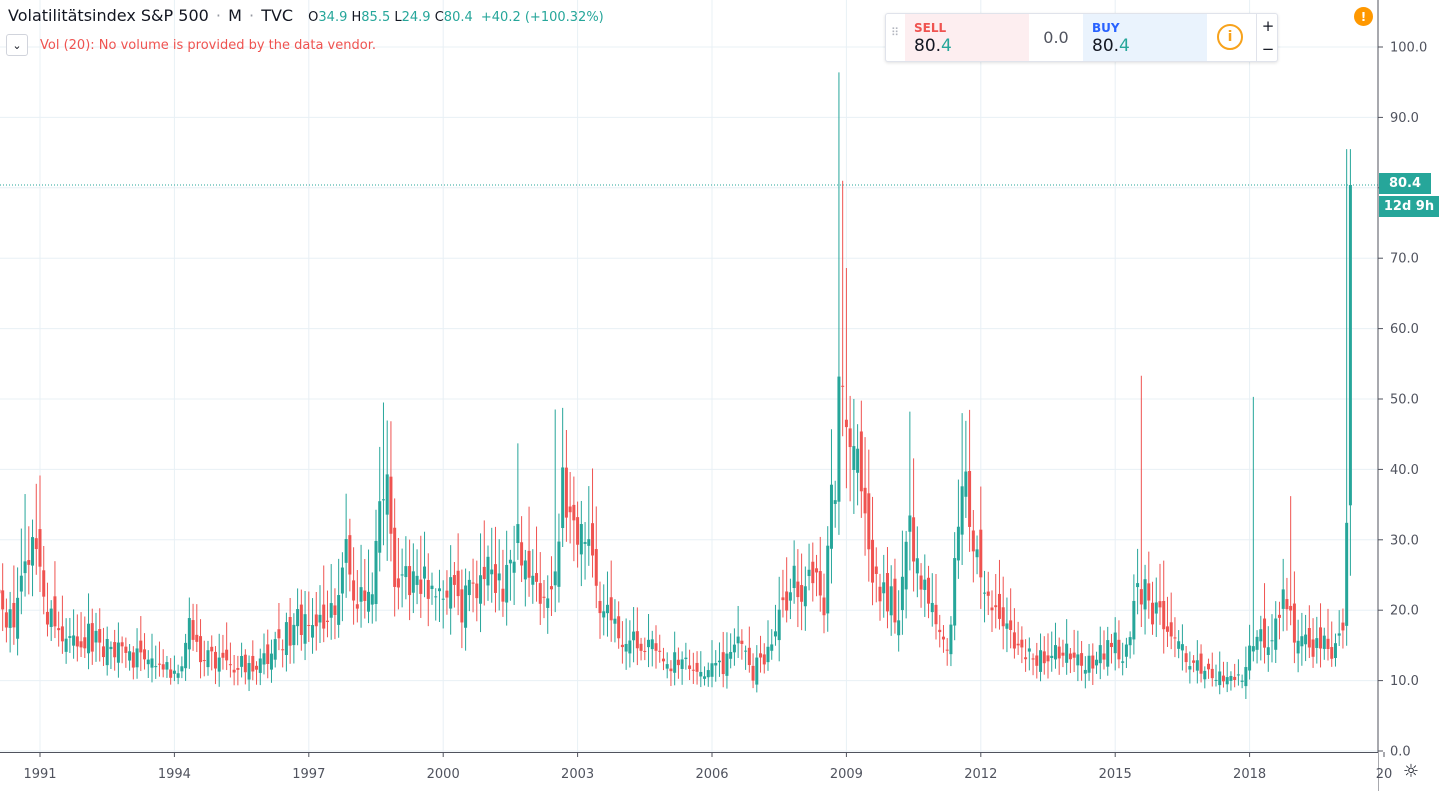 This screenshot has width=1439, height=791. Describe the element at coordinates (1405, 183) in the screenshot. I see `last-price-tag: 80.4` at that location.